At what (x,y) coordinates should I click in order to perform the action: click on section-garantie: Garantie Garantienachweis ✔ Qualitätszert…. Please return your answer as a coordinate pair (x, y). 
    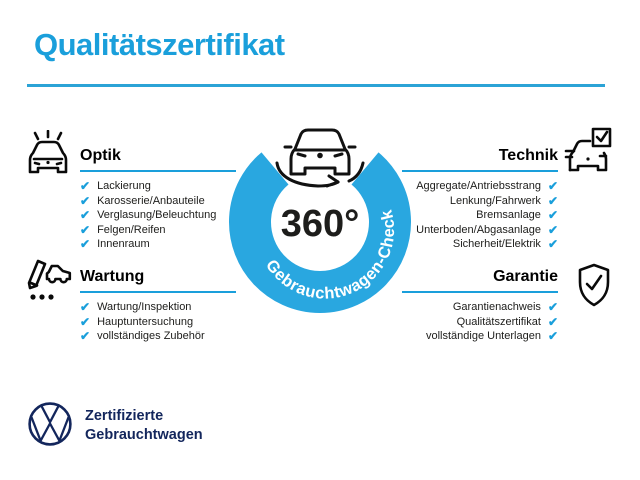
    Looking at the image, I should click on (480, 305).